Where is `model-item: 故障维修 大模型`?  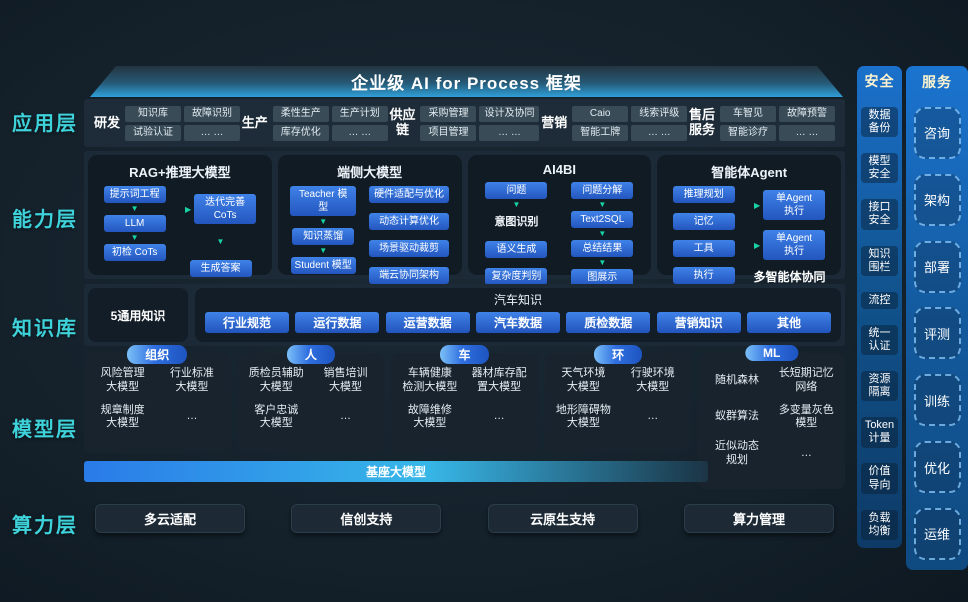 model-item: 故障维修 大模型 is located at coordinates (429, 416).